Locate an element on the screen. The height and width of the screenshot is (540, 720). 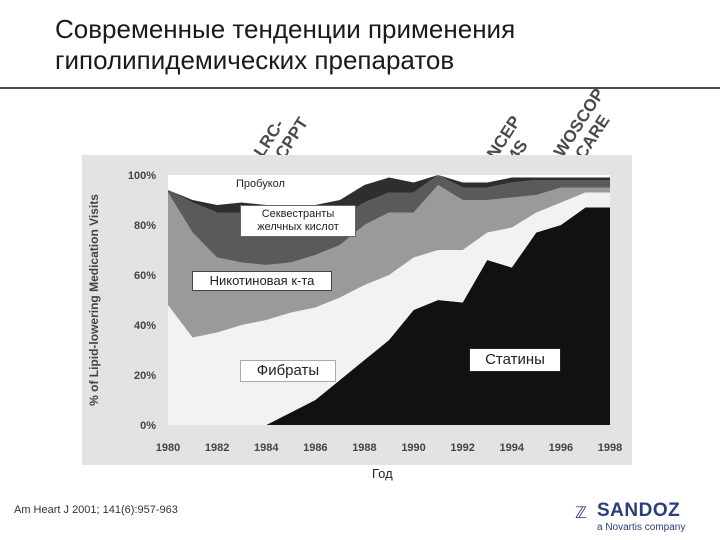
x-tick-label: 1992 is located at coordinates (462, 448).